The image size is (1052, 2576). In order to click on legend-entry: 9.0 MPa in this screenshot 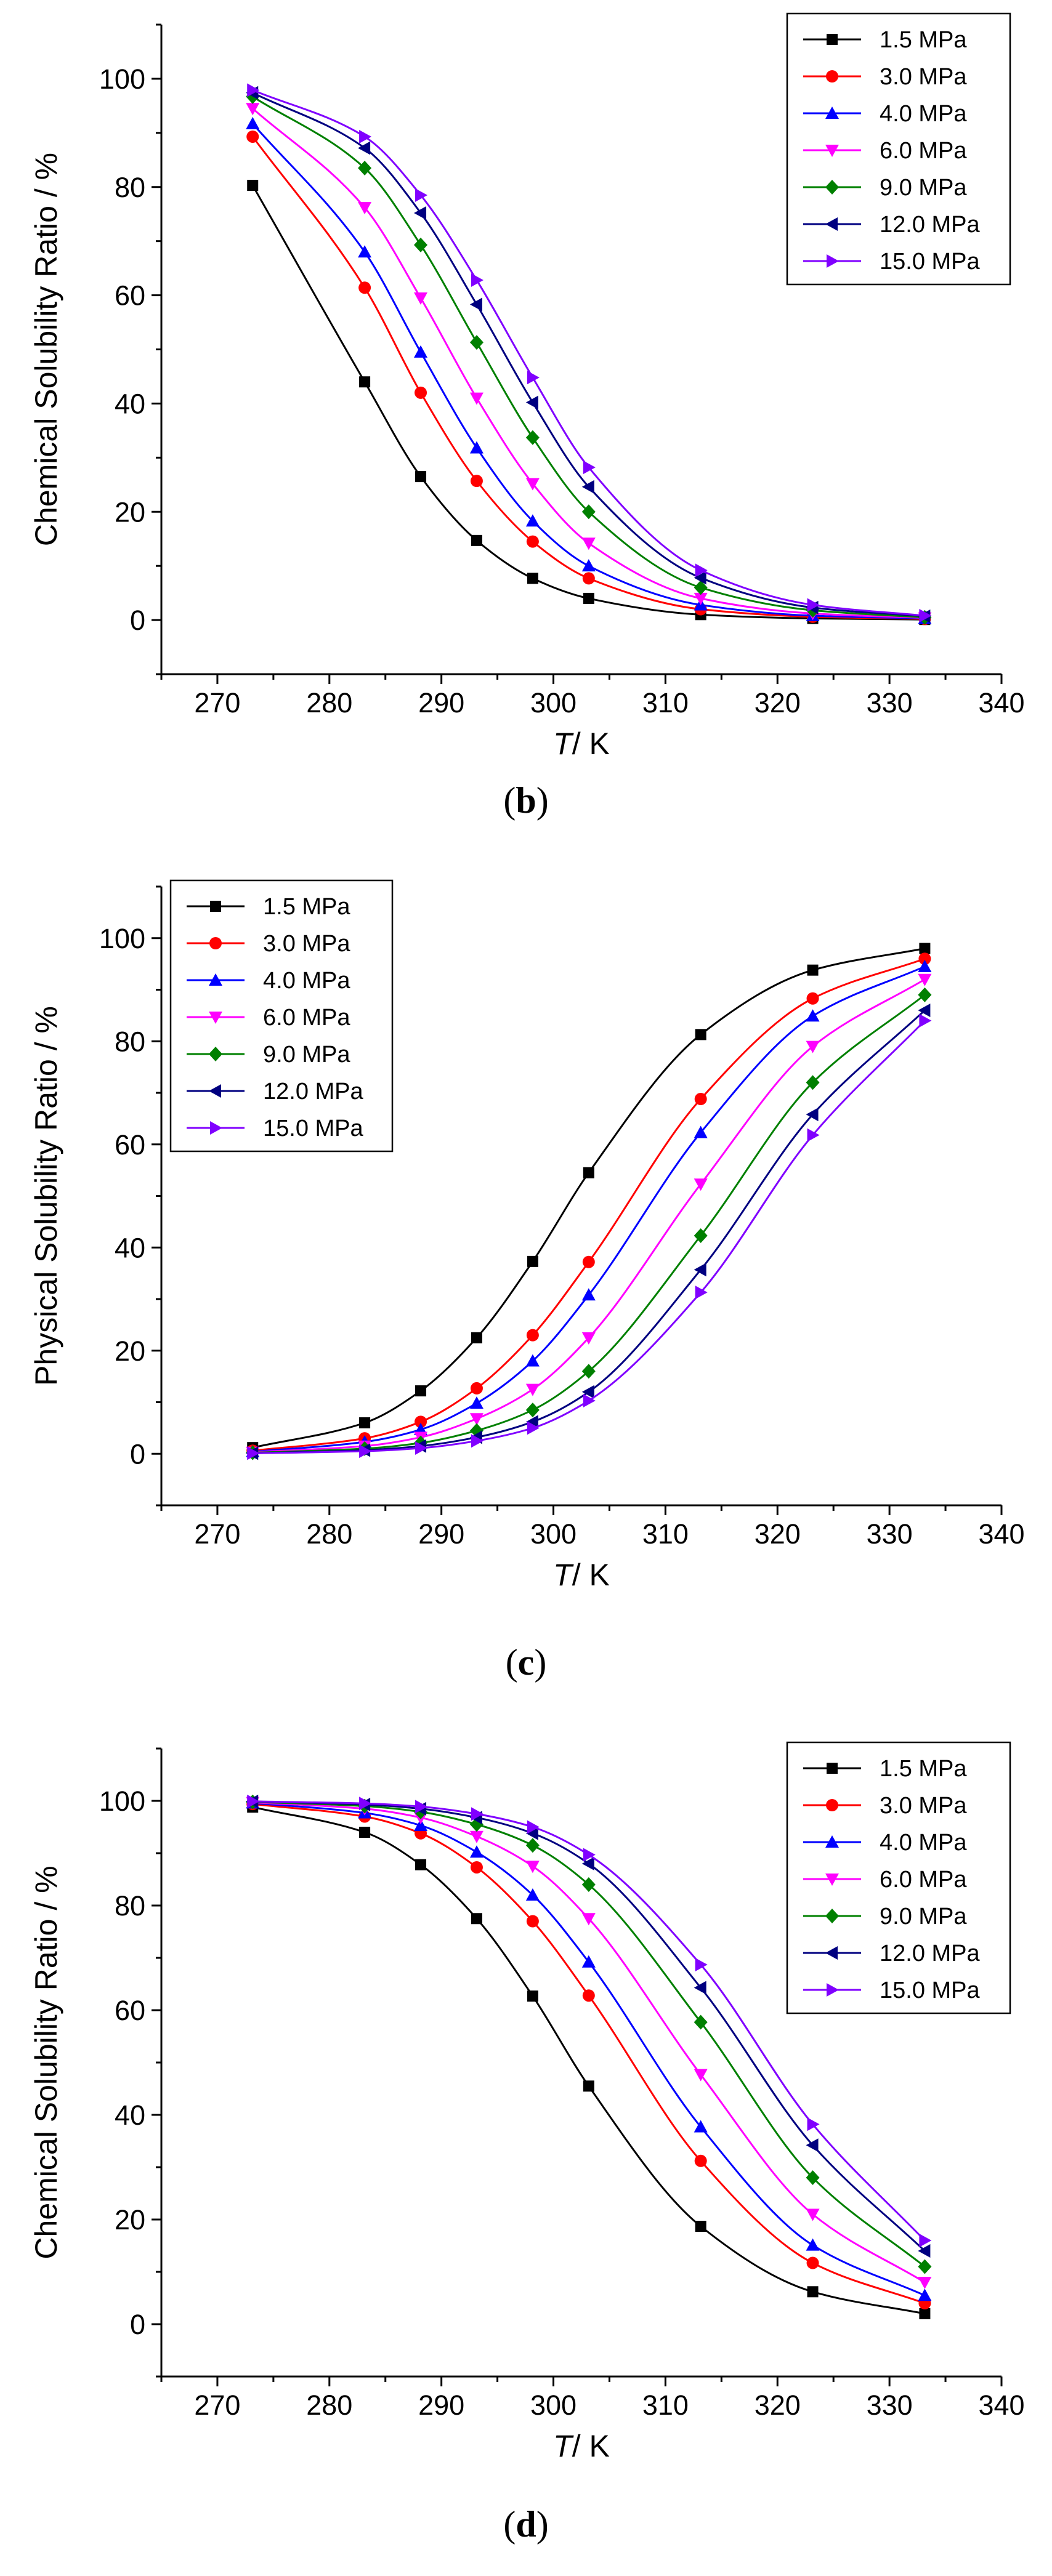, I will do `click(923, 188)`.